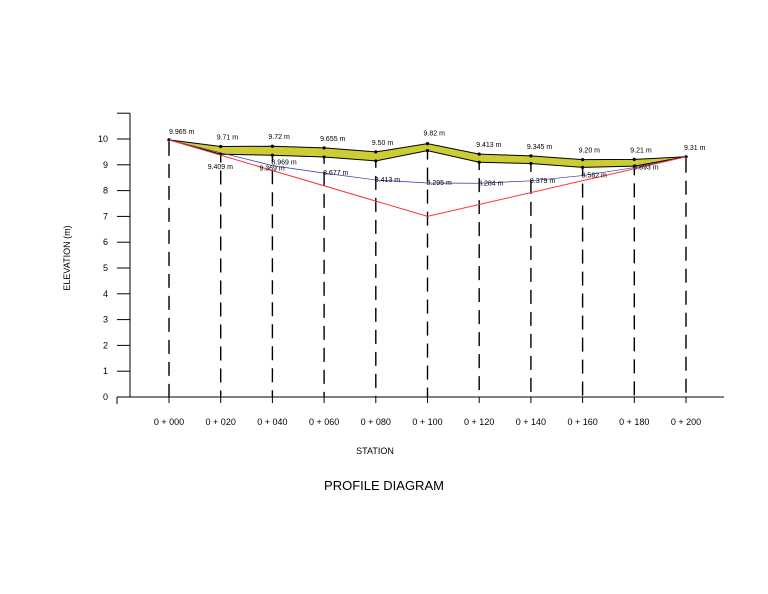 This screenshot has height=594, width=768. Describe the element at coordinates (479, 422) in the screenshot. I see `x-tick-label: 0 + 120` at that location.